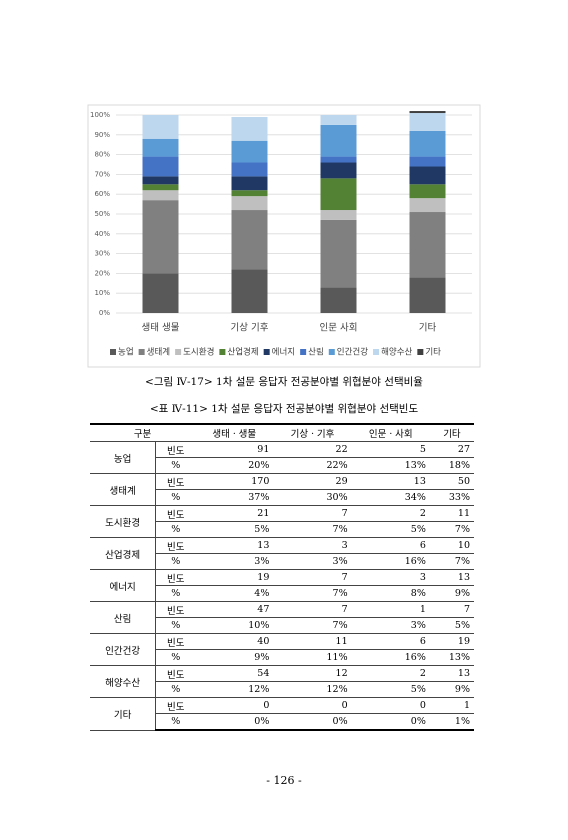  Describe the element at coordinates (102, 155) in the screenshot. I see `y-tick-label: 80%` at that location.